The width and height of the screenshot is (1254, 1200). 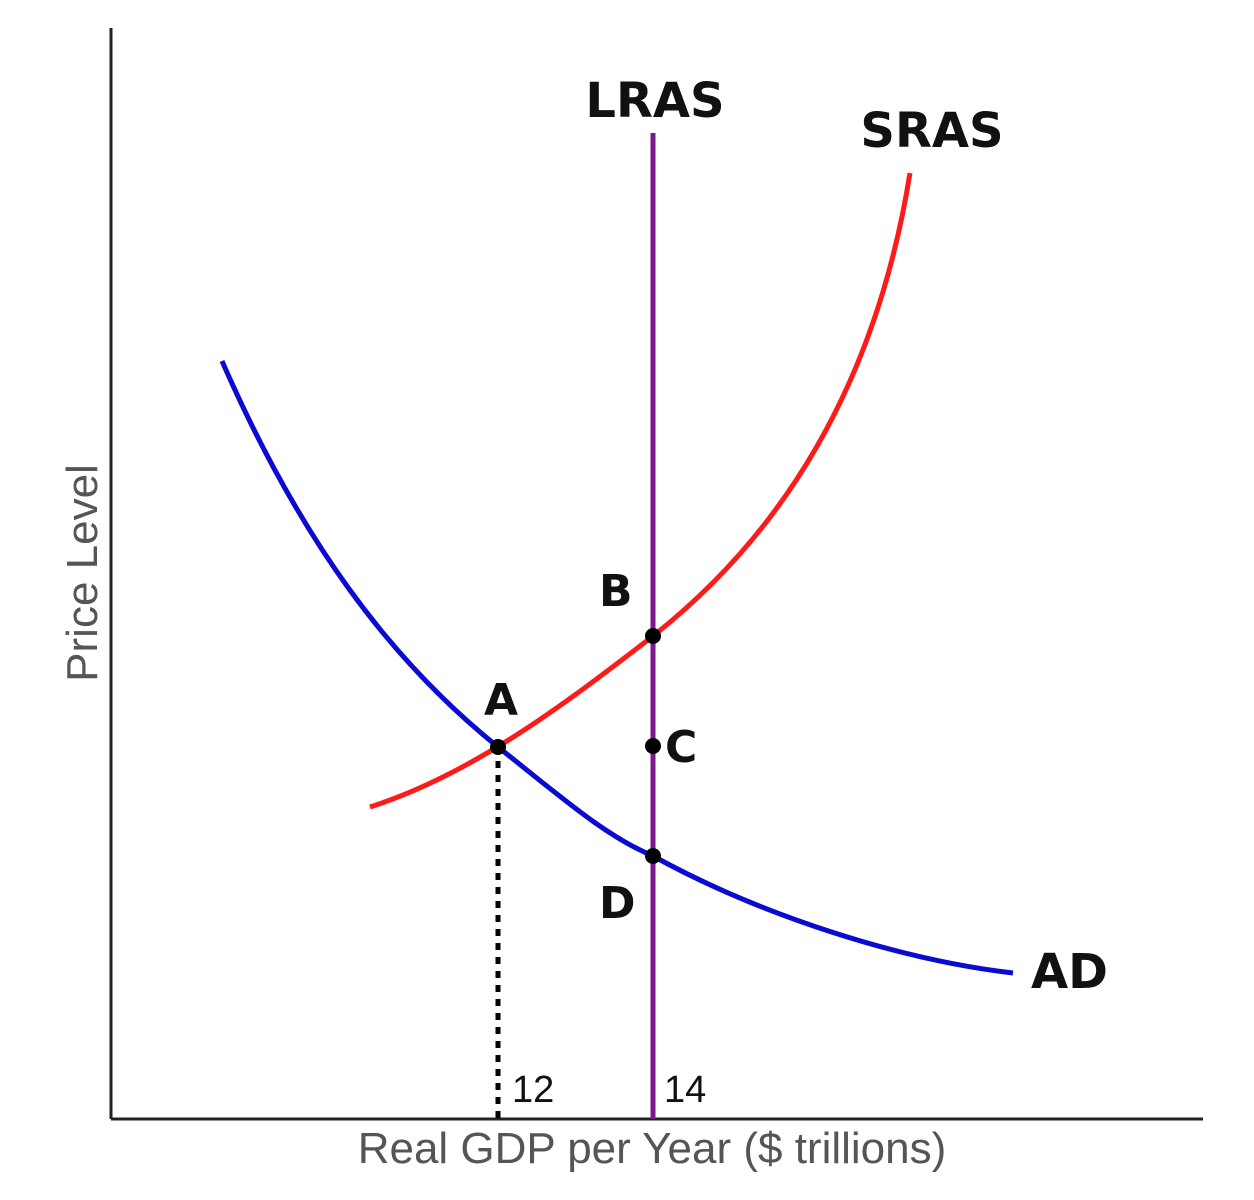 I want to click on point-c-label: C, so click(x=681, y=747).